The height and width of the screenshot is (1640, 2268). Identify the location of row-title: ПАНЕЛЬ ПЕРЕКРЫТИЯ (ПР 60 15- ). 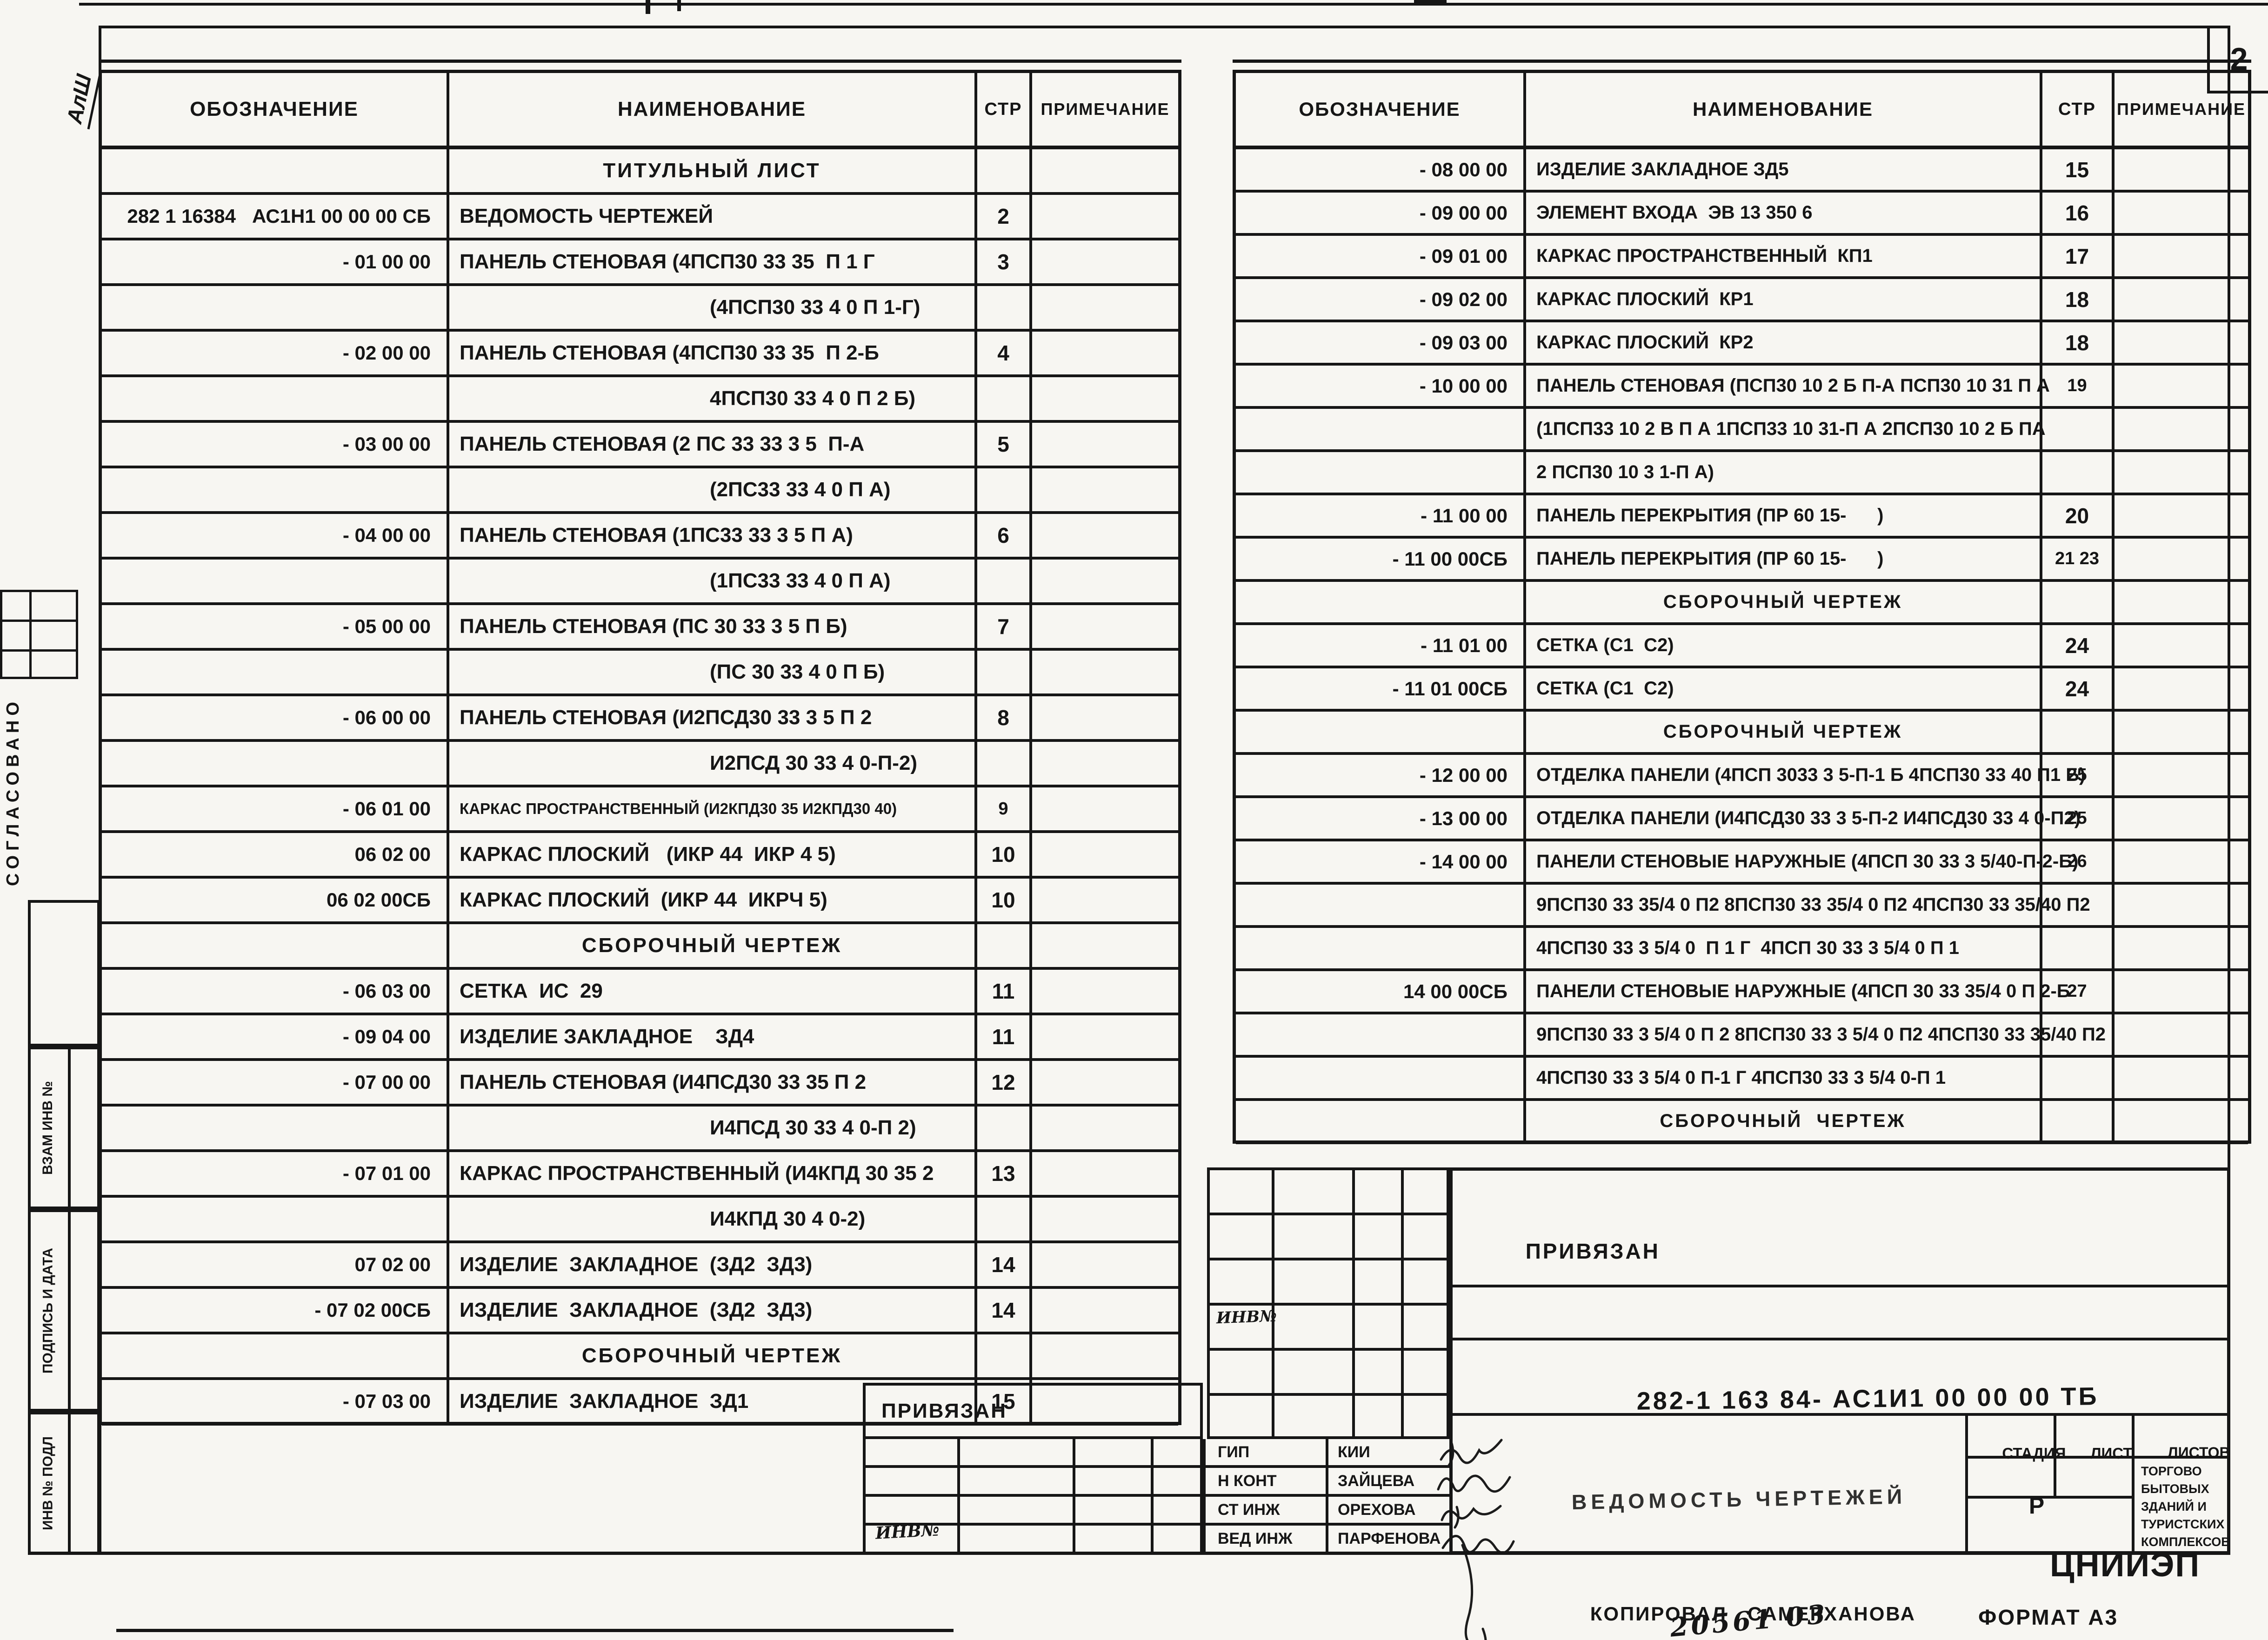
(1784, 517).